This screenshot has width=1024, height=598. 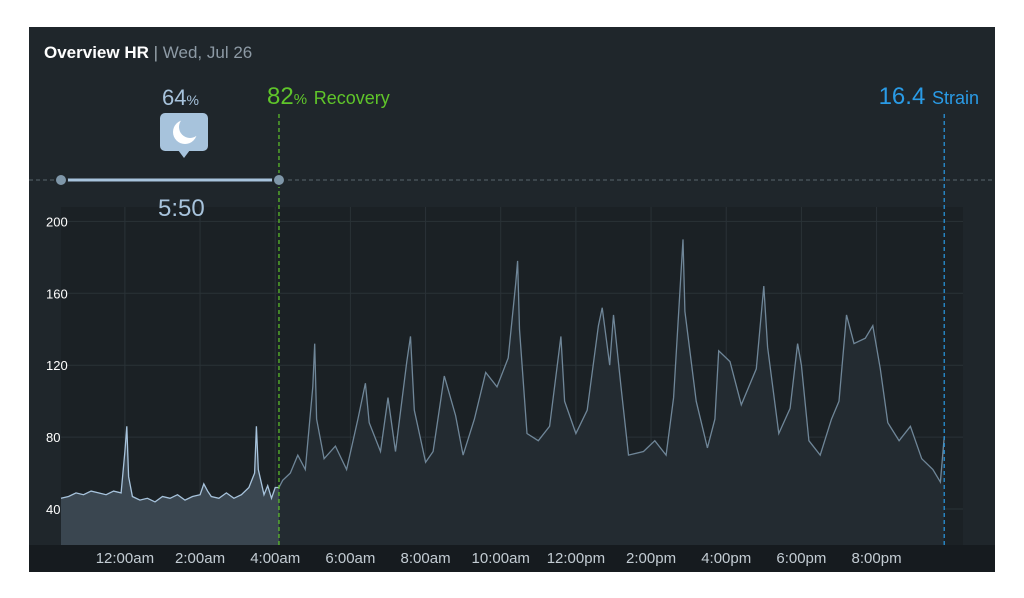 I want to click on x-tick-label-7: 2:00pm, so click(x=651, y=558).